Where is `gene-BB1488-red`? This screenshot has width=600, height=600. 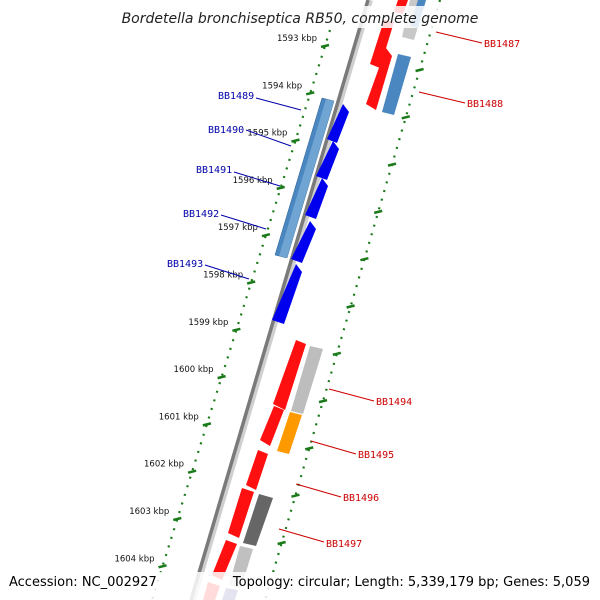 gene-BB1488-red is located at coordinates (379, 79).